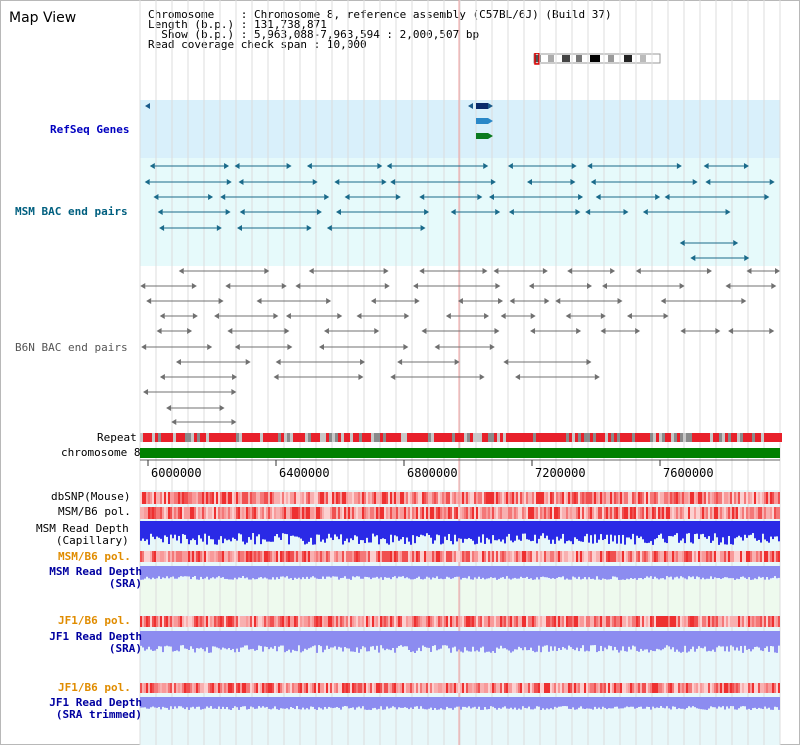 The image size is (800, 745). Describe the element at coordinates (596, 59) in the screenshot. I see `chromosome-ideogram` at that location.